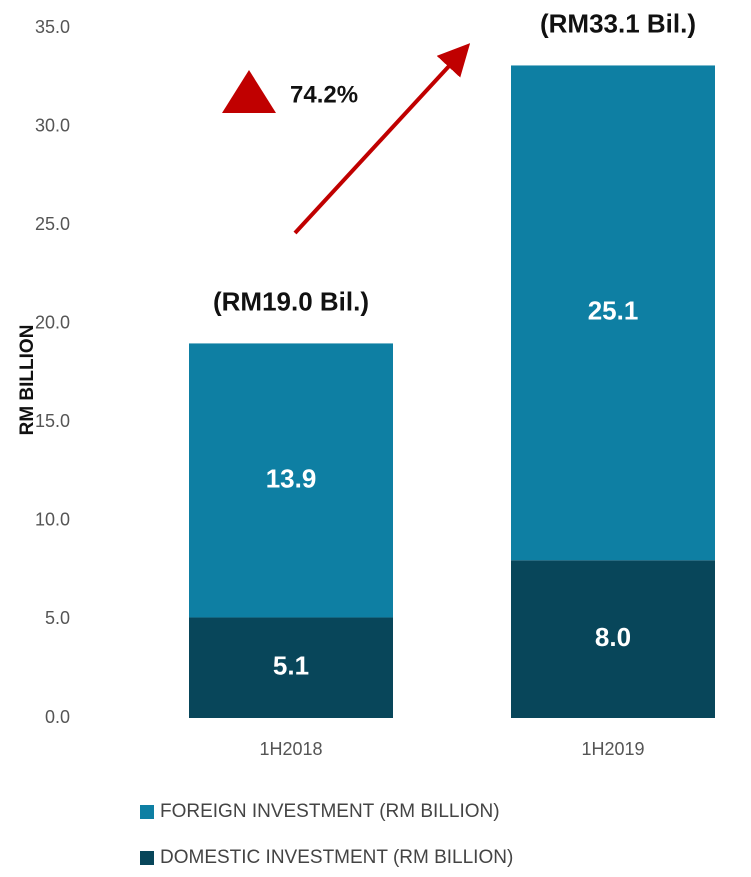  Describe the element at coordinates (52, 322) in the screenshot. I see `y-tick-label: 20.0` at that location.